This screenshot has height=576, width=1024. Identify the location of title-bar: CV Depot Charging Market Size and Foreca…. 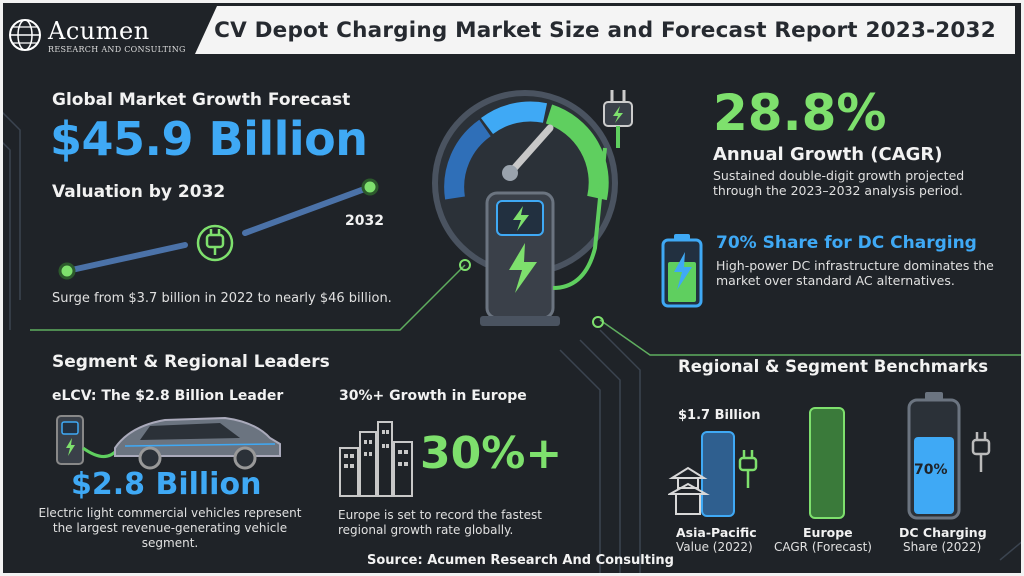
(605, 30).